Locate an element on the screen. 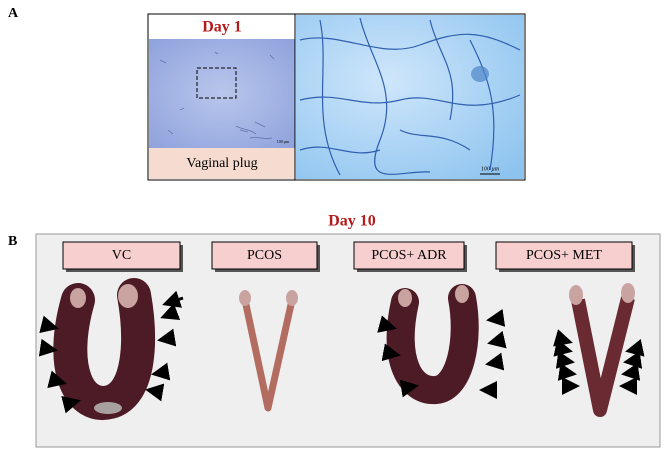 This screenshot has width=669, height=458. zoom-box is located at coordinates (216, 83).